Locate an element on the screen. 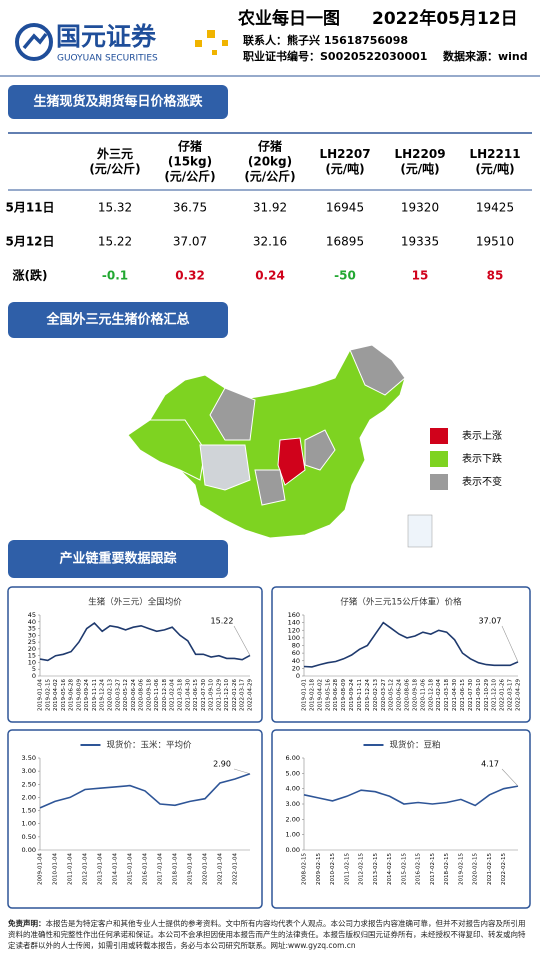 The image size is (540, 960). report-date: 2022年05月12日 is located at coordinates (445, 18).